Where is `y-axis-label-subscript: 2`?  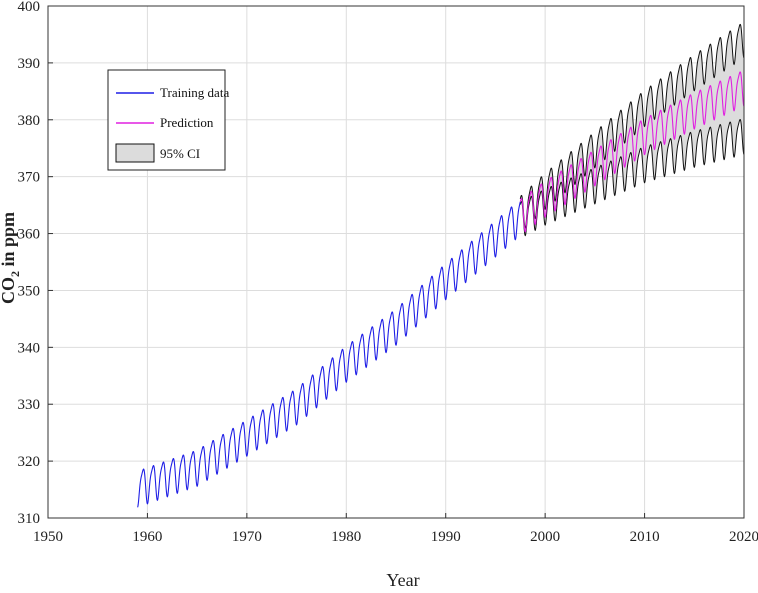
y-axis-label-subscript: 2 is located at coordinates (15, 274).